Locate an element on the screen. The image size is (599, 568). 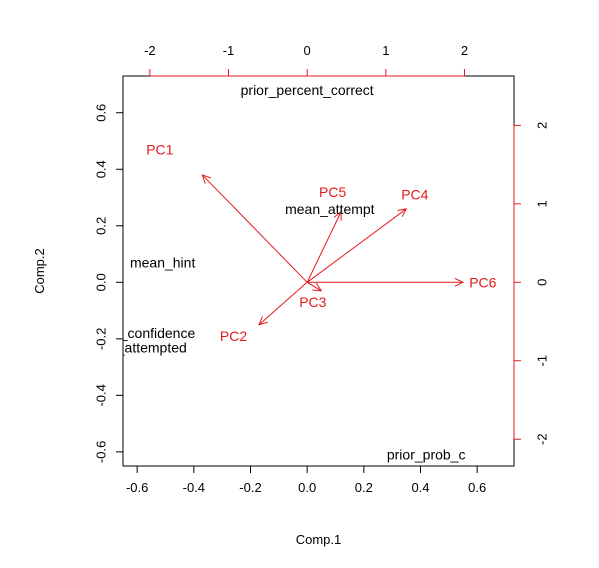
x-tick-label: -0.2 is located at coordinates (250, 487).